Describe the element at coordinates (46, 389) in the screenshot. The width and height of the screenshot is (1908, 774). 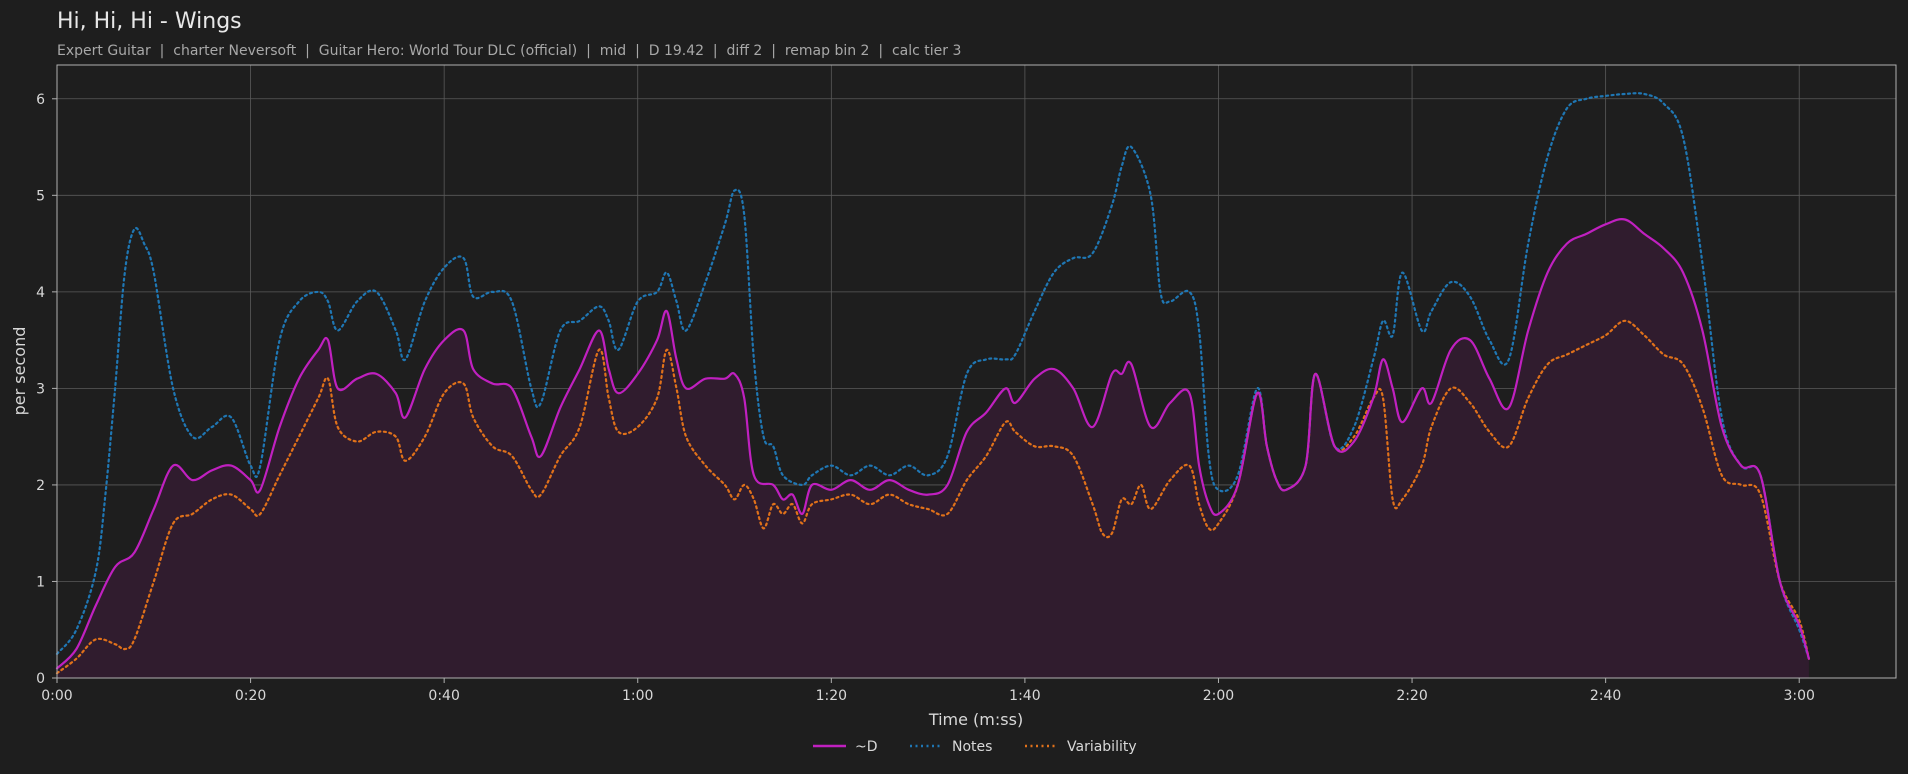
I see `y-axis-ticks: 0 1 2 3 4 5 6` at that location.